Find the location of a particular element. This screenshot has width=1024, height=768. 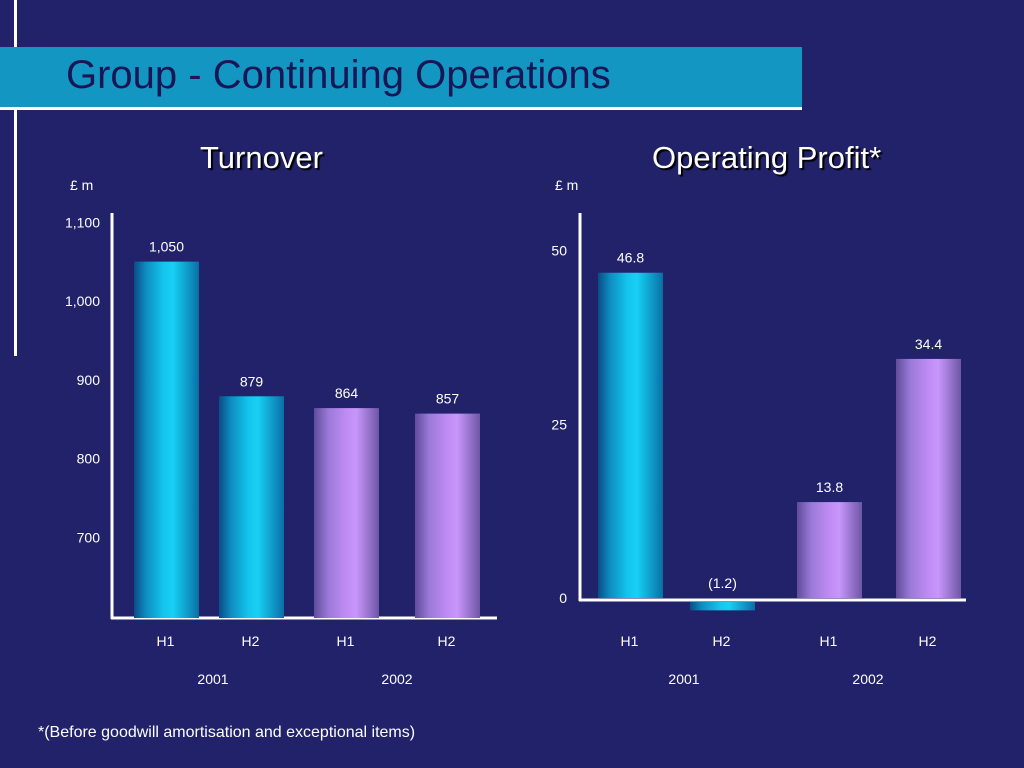

turnover-year-label: 2001 is located at coordinates (212, 679).